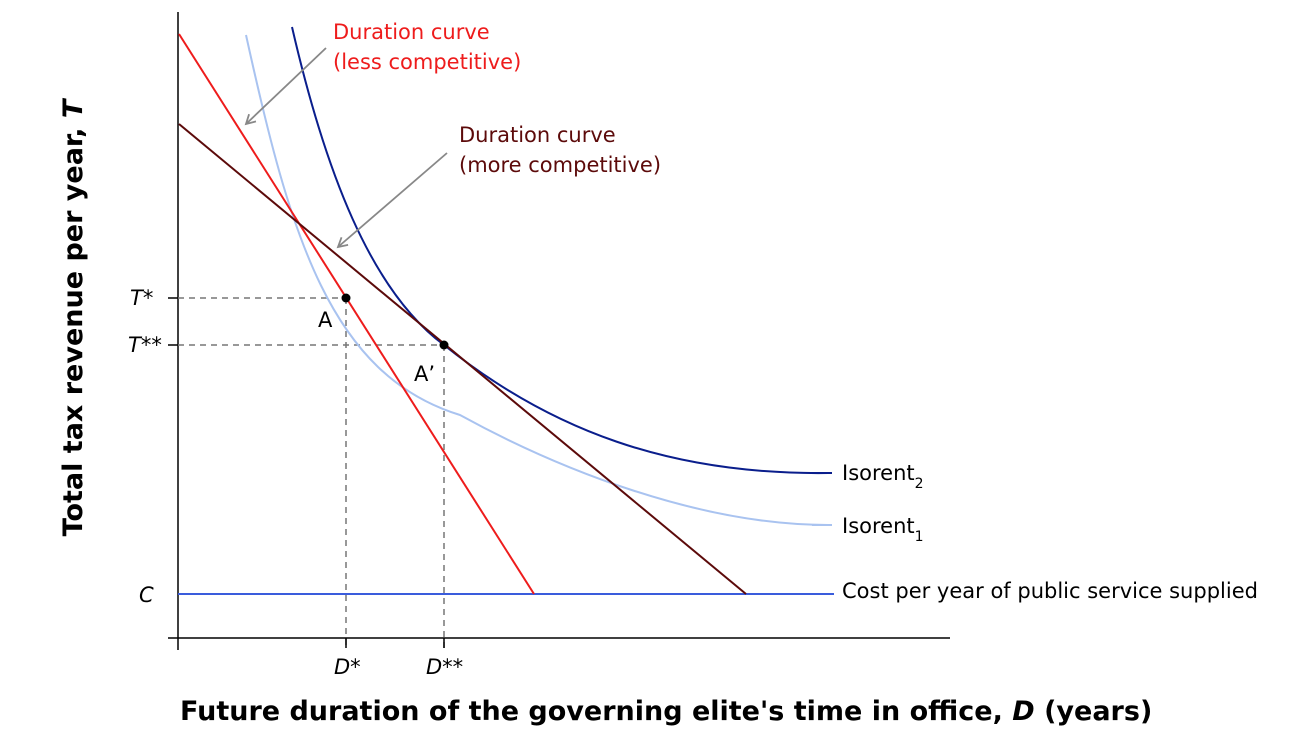  What do you see at coordinates (883, 476) in the screenshot?
I see `isorent-2-label: Isorent2` at bounding box center [883, 476].